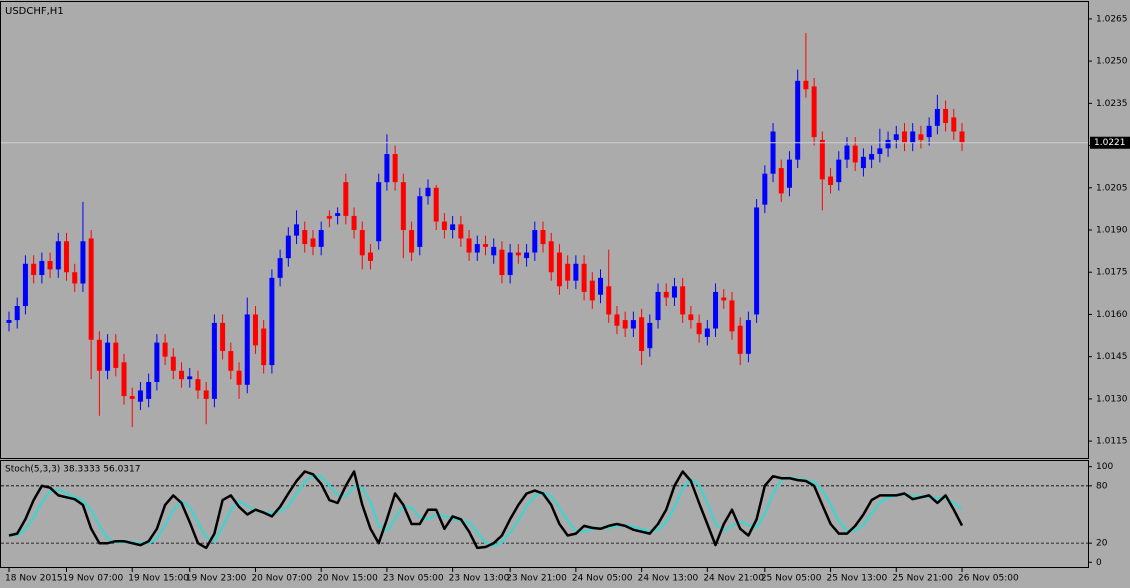  Describe the element at coordinates (791, 579) in the screenshot. I see `x-tick-label: 25 Nov 05:00` at that location.